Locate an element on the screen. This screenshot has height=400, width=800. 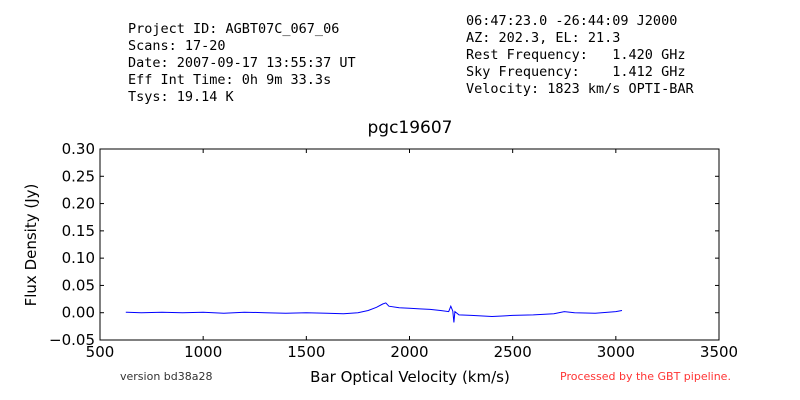
coords-text: 06:47:23.0 -26:44:09 J2000 is located at coordinates (572, 21).